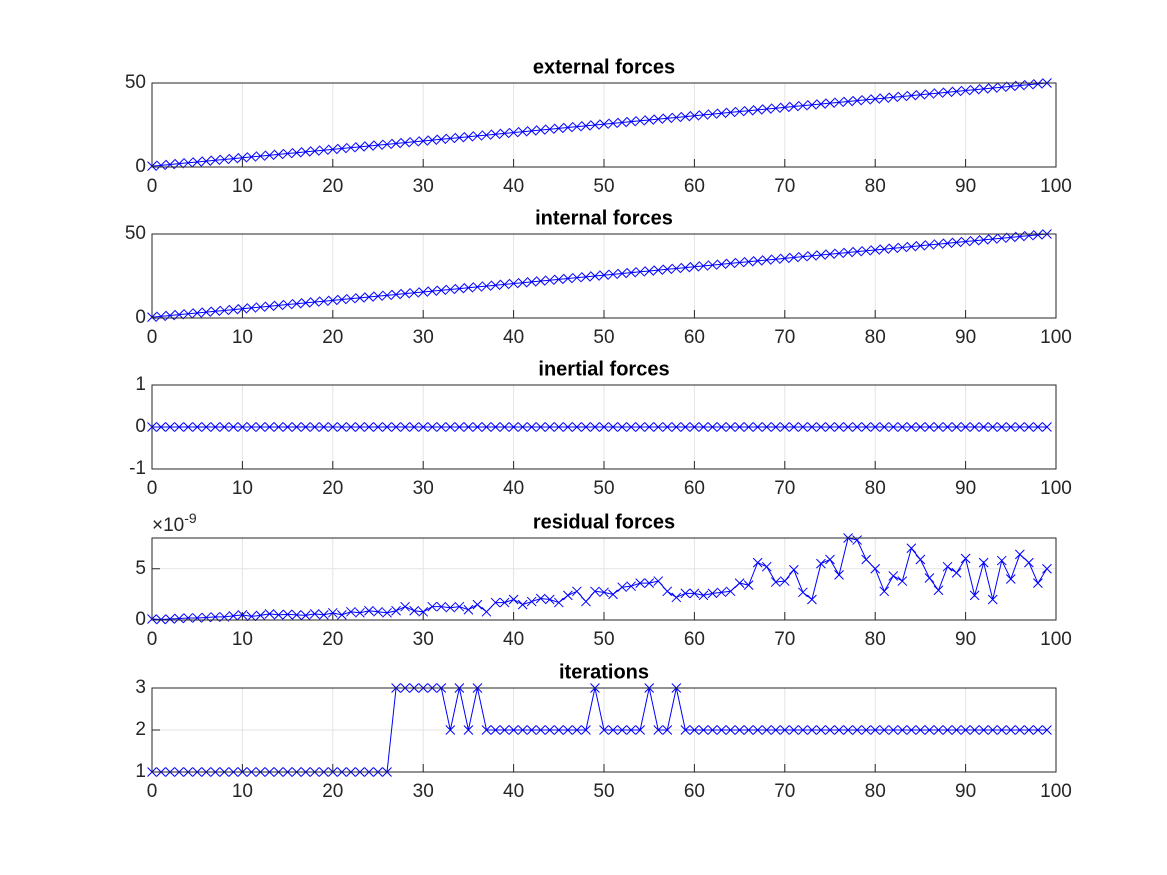 This screenshot has width=1167, height=875. I want to click on x-tick-label: 60, so click(694, 337).